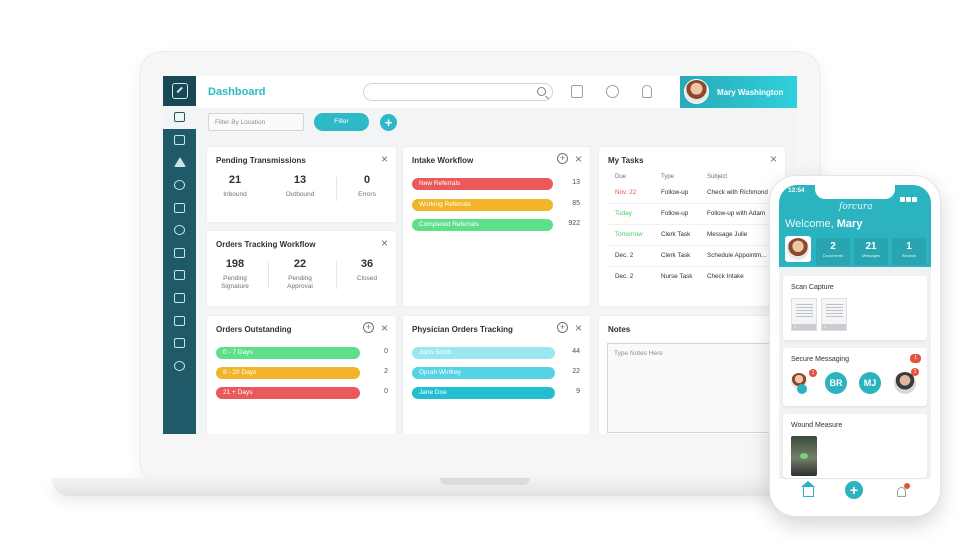 The width and height of the screenshot is (960, 555). I want to click on brand-logo: forcura, so click(856, 207).